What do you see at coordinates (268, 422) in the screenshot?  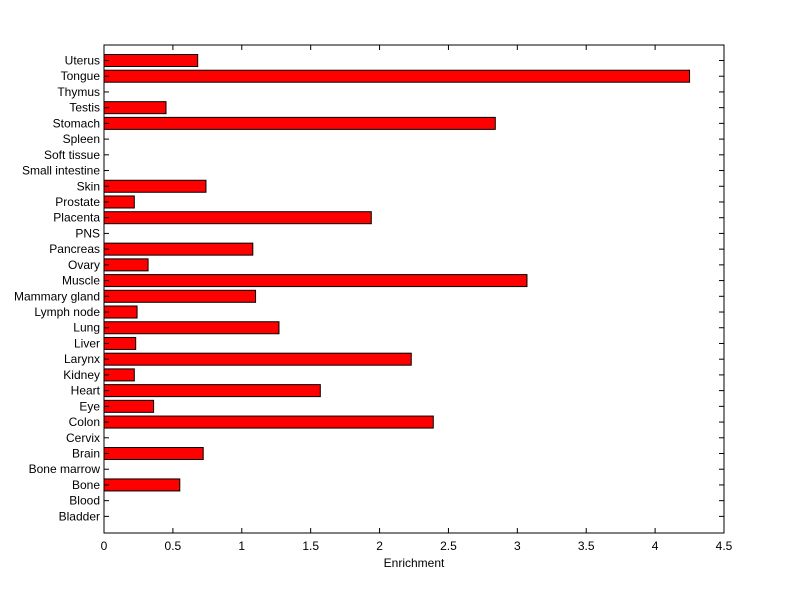 I see `bar-colon` at bounding box center [268, 422].